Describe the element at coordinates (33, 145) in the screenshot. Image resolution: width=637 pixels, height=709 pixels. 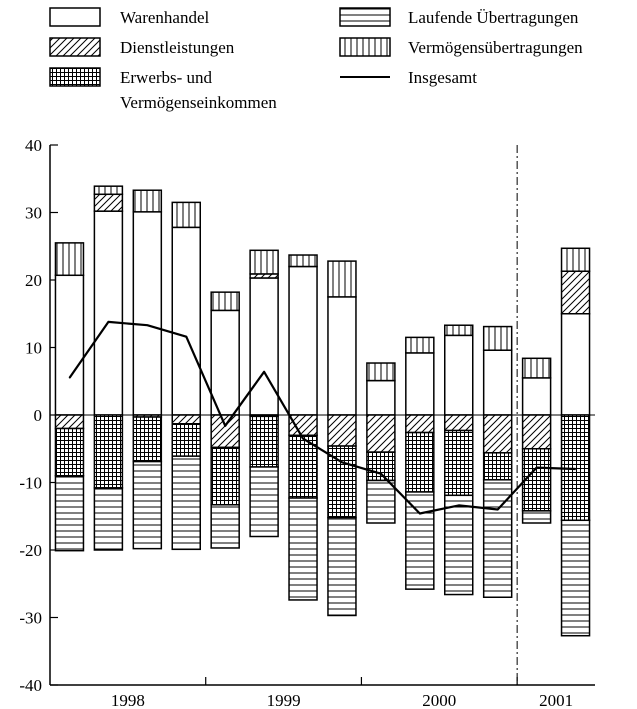
I see `y-tick-label-0: 40` at that location.